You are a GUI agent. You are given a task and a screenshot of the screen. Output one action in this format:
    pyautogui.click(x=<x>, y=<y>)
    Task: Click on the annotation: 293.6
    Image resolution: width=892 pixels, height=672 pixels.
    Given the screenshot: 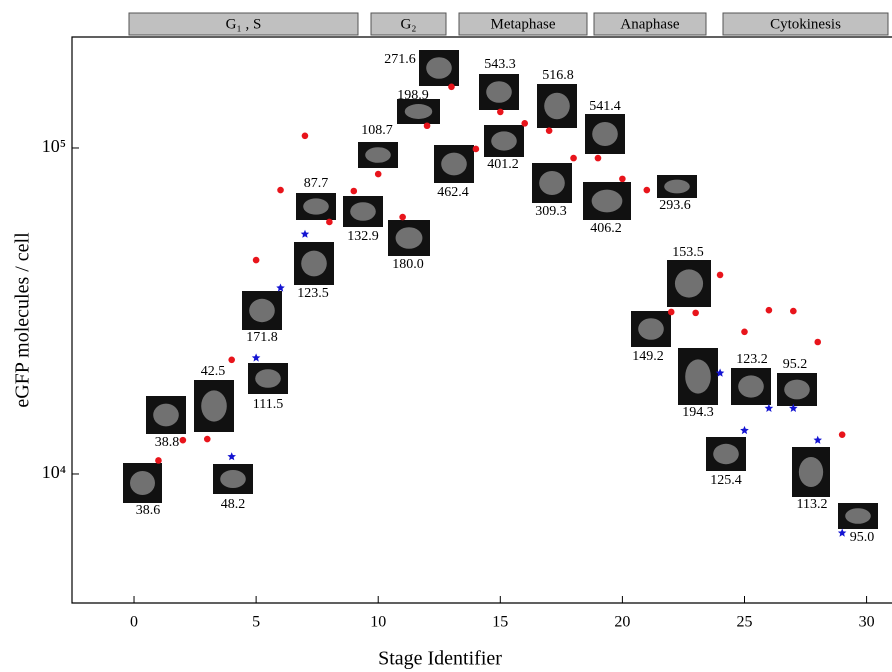 What is the action you would take?
    pyautogui.click(x=675, y=205)
    